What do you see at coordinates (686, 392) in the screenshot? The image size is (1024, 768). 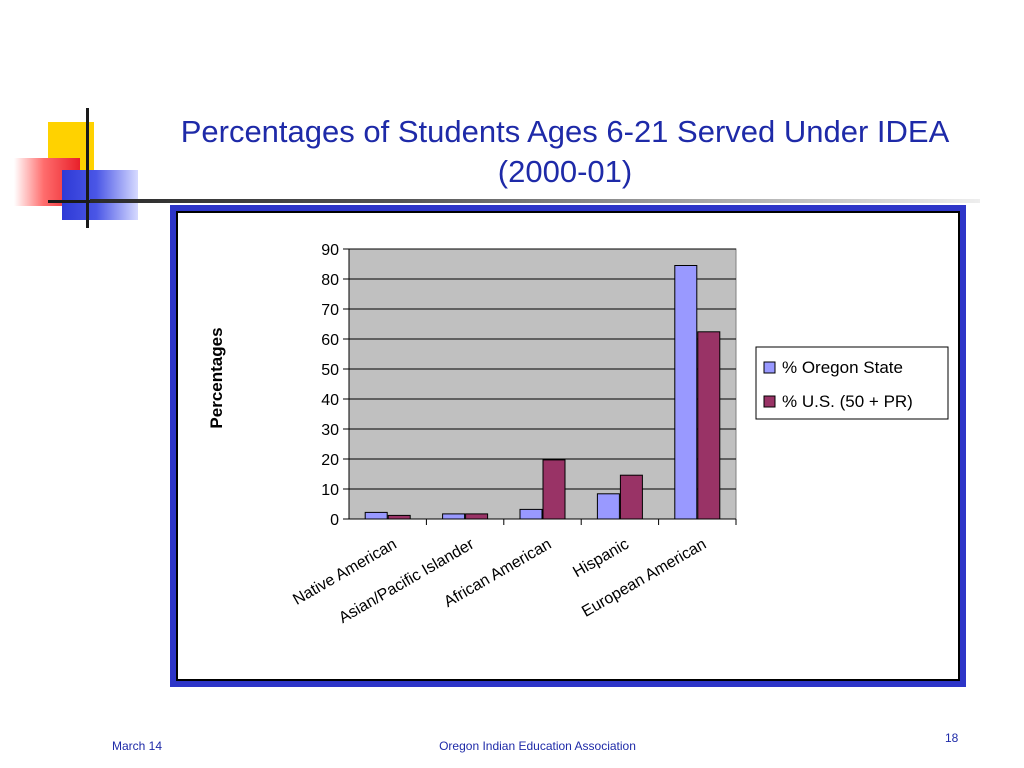 I see `bar-oregon-european-american` at bounding box center [686, 392].